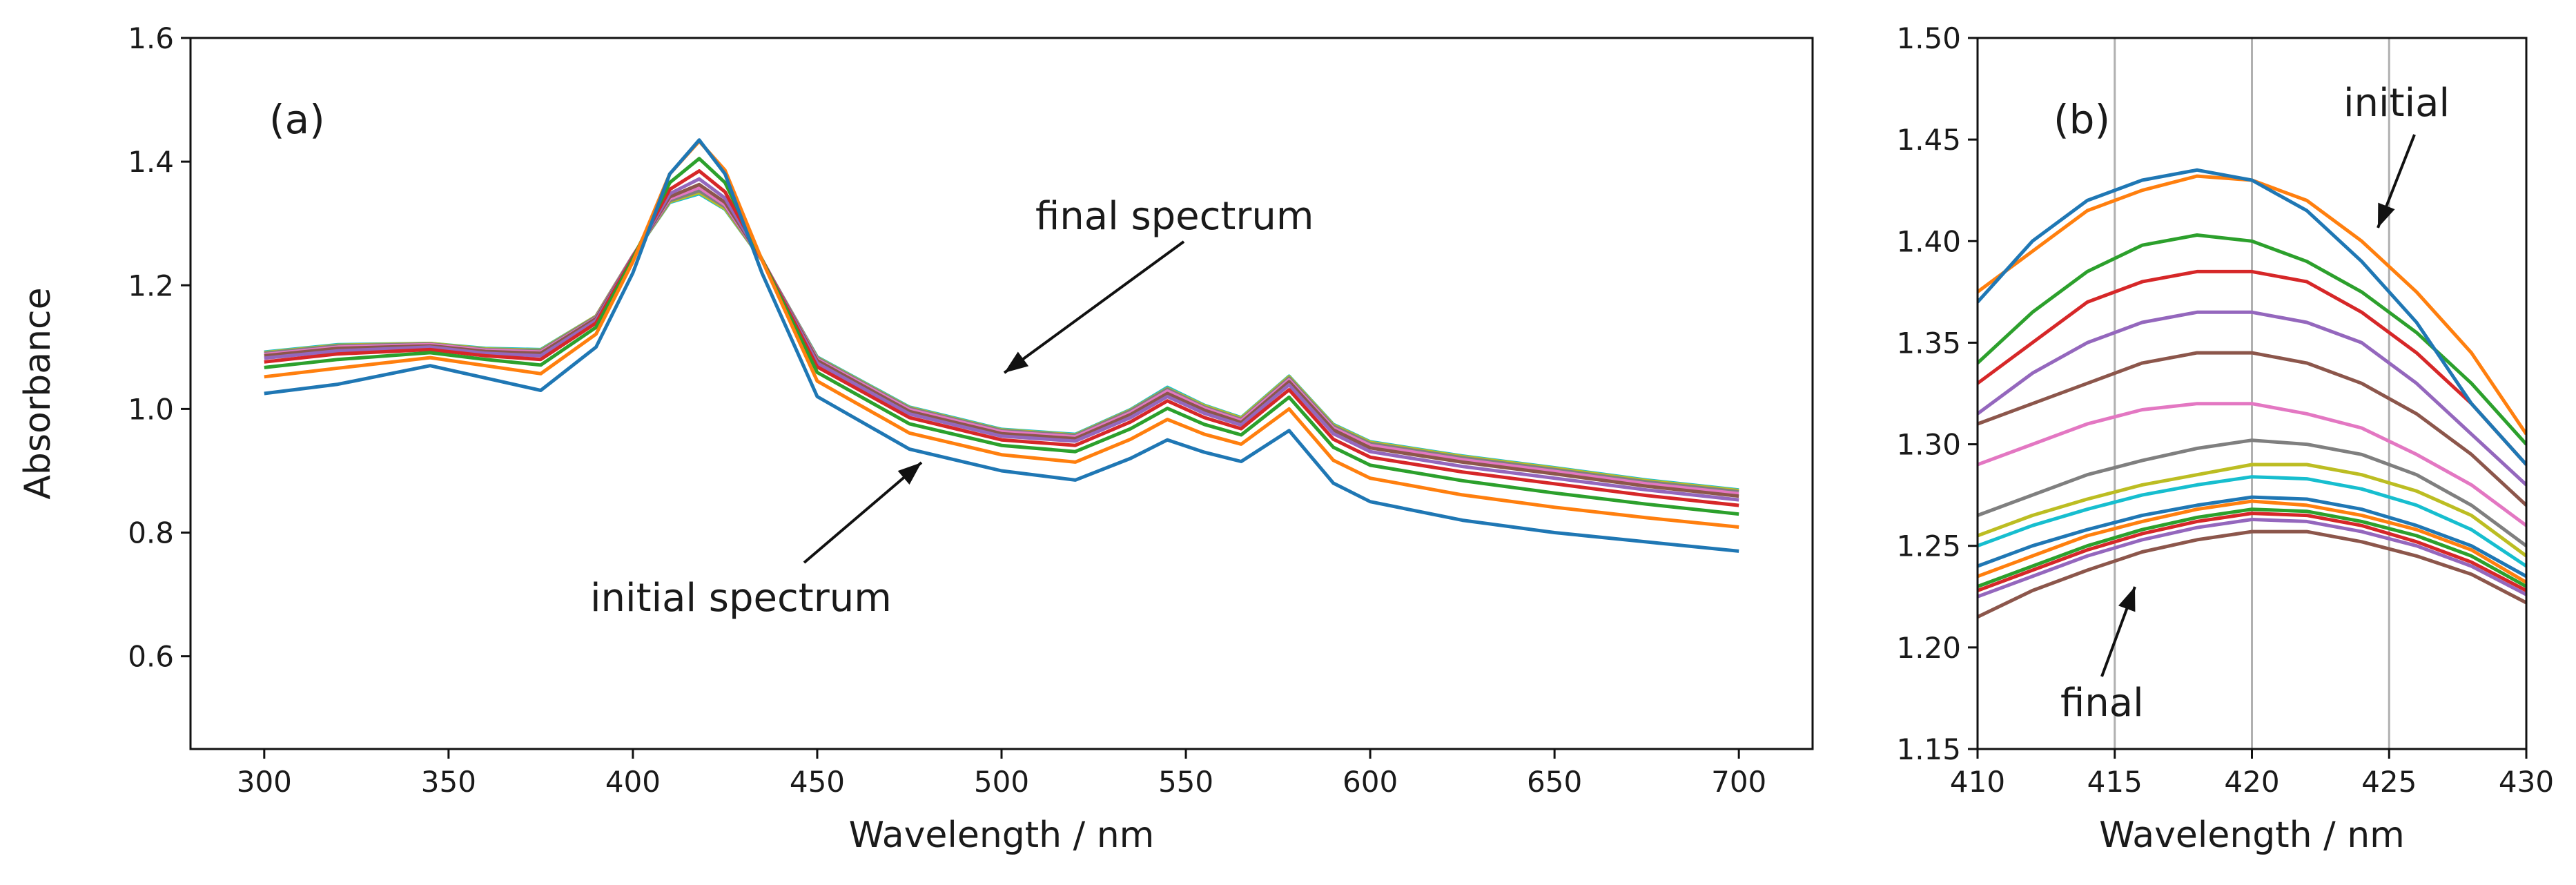 The height and width of the screenshot is (885, 2576). I want to click on x-tick-label: 450, so click(817, 782).